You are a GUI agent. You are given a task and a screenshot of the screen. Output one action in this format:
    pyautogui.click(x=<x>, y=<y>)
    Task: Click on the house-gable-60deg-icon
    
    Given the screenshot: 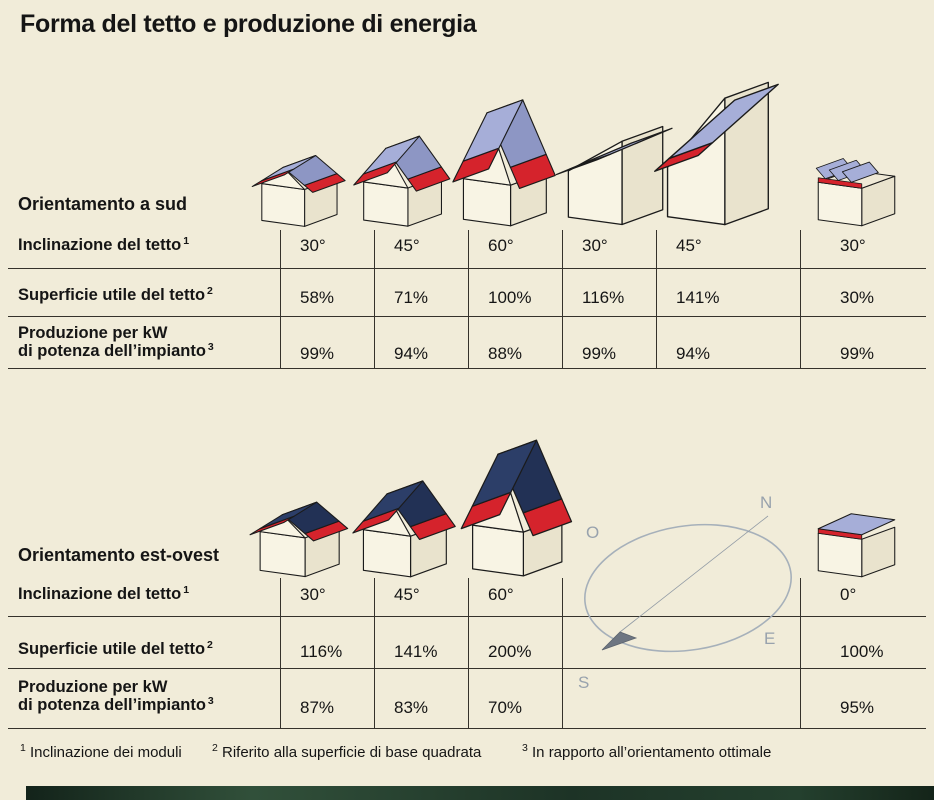 What is the action you would take?
    pyautogui.click(x=500, y=150)
    